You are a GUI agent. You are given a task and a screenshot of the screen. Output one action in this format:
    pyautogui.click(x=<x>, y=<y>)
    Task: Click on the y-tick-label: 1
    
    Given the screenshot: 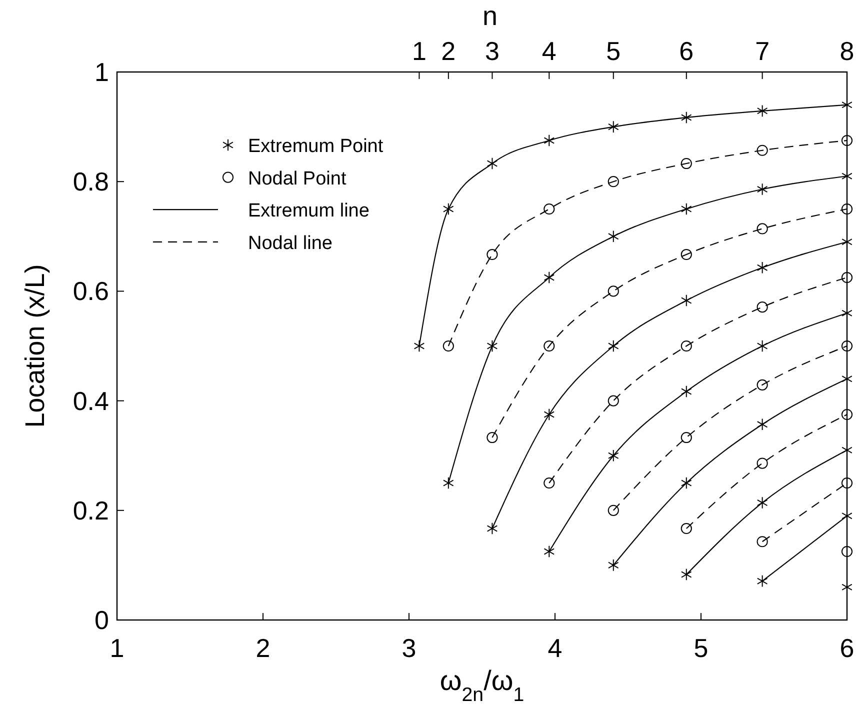 What is the action you would take?
    pyautogui.click(x=101, y=72)
    